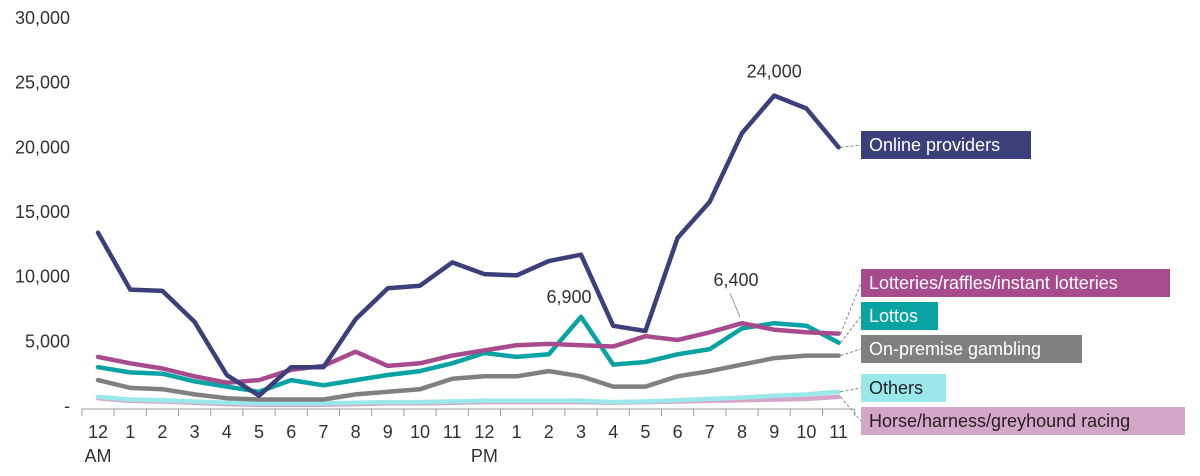 The width and height of the screenshot is (1200, 476). I want to click on y-tick-label: 10,000, so click(42, 277).